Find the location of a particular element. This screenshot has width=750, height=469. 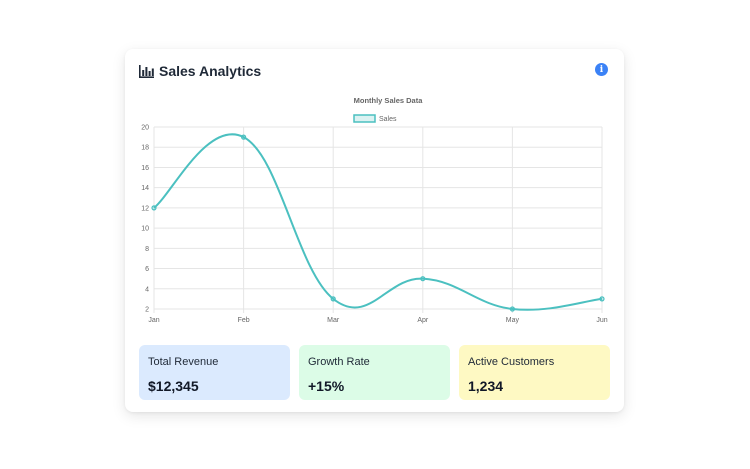

chart-title: Monthly Sales Data is located at coordinates (389, 100).